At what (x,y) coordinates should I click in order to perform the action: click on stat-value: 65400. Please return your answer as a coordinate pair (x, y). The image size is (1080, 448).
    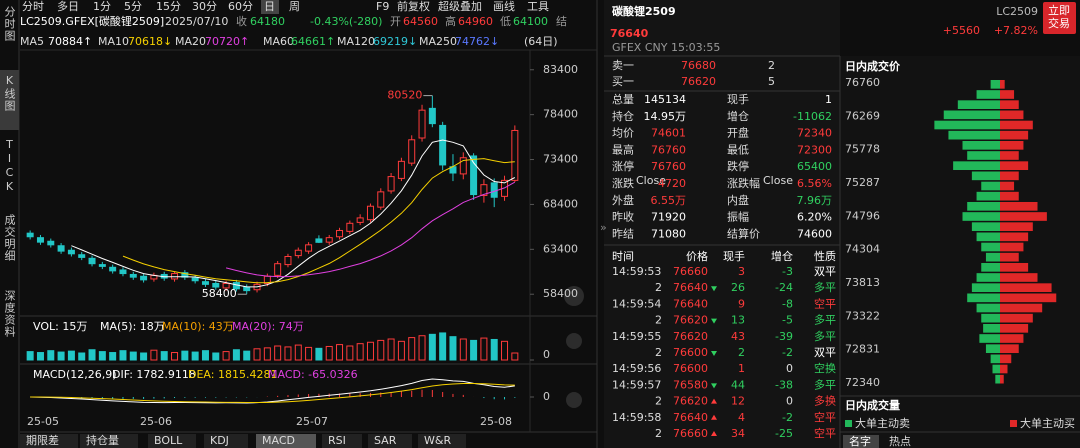
    Looking at the image, I should click on (814, 166).